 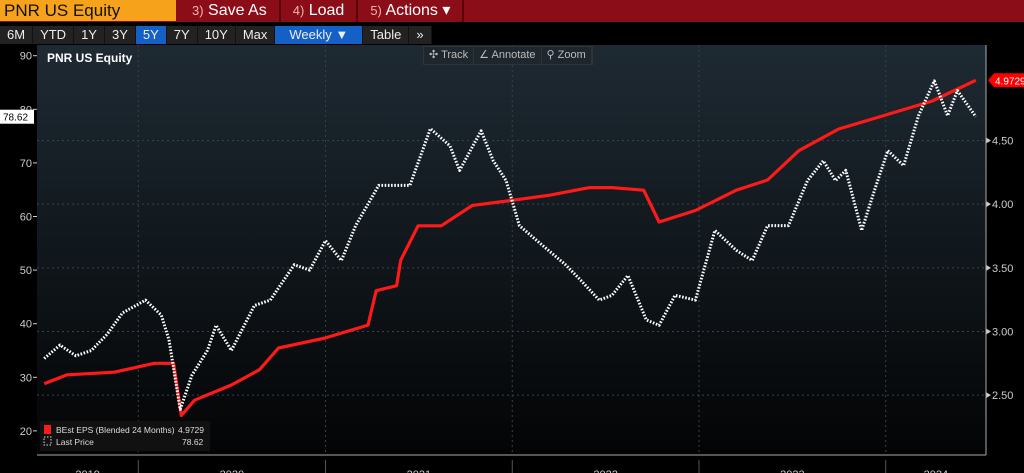 I want to click on crosshair-icon: ✣, so click(x=434, y=55).